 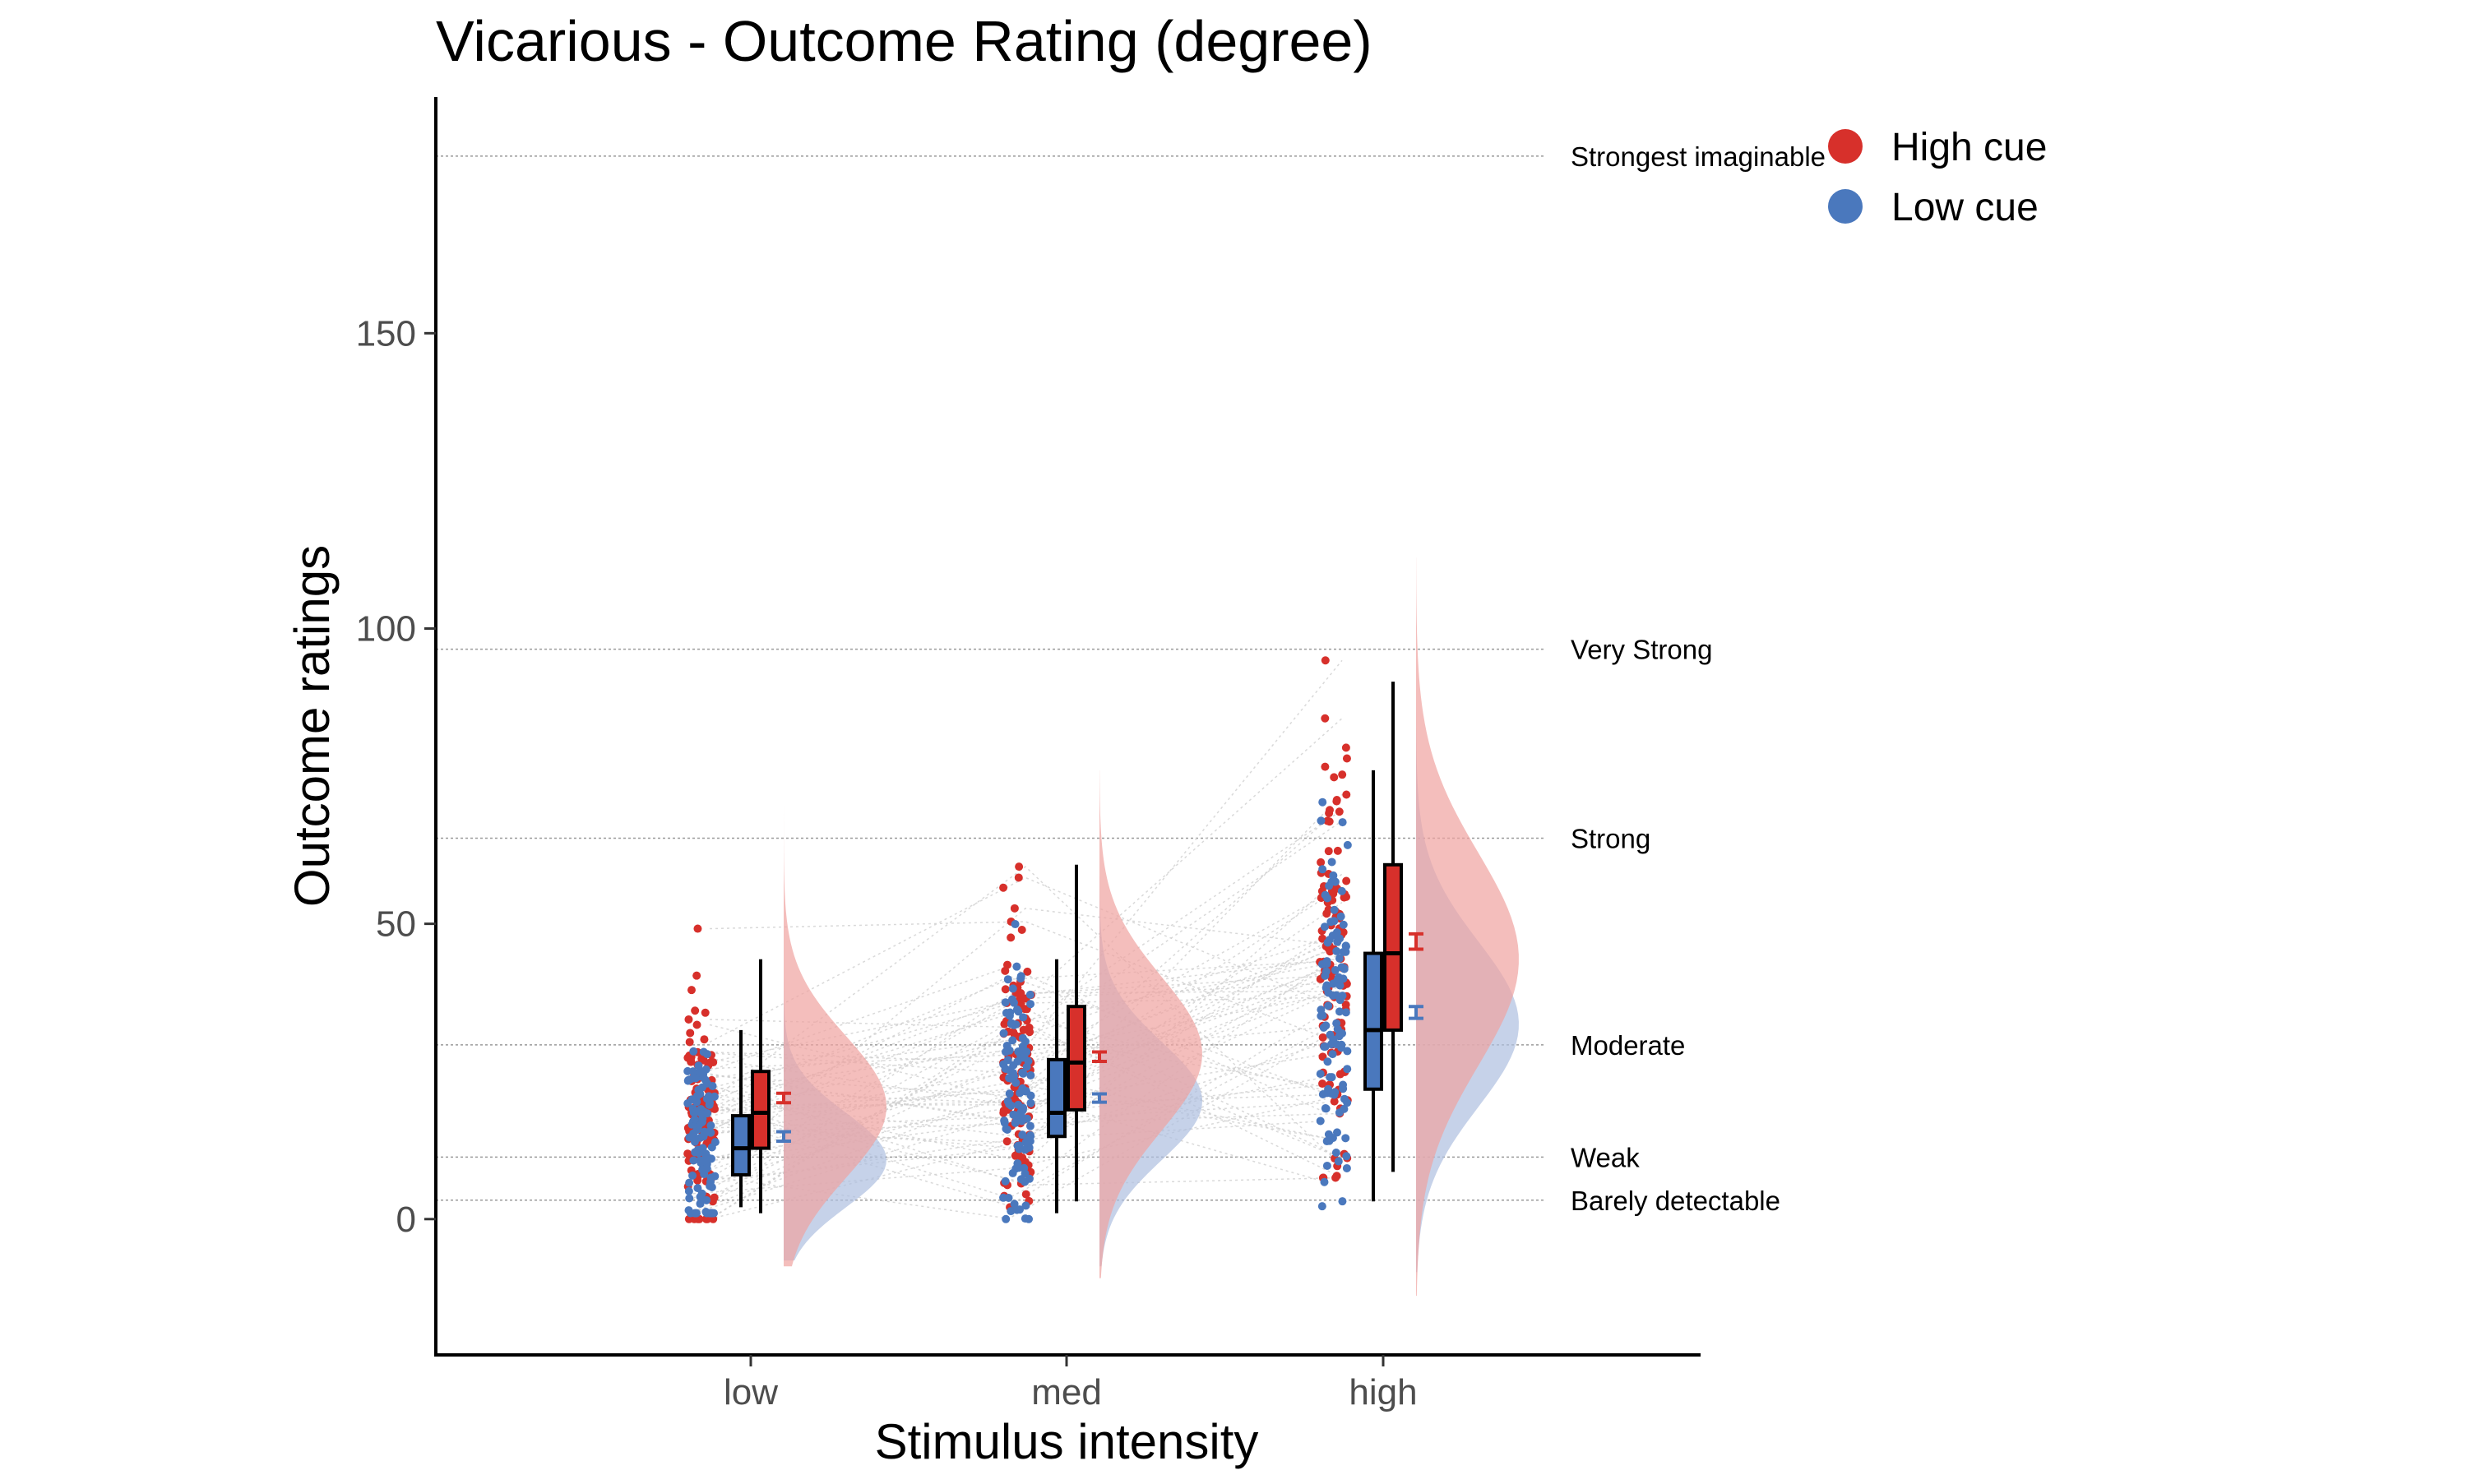 I want to click on points-layer, so click(x=1017, y=940).